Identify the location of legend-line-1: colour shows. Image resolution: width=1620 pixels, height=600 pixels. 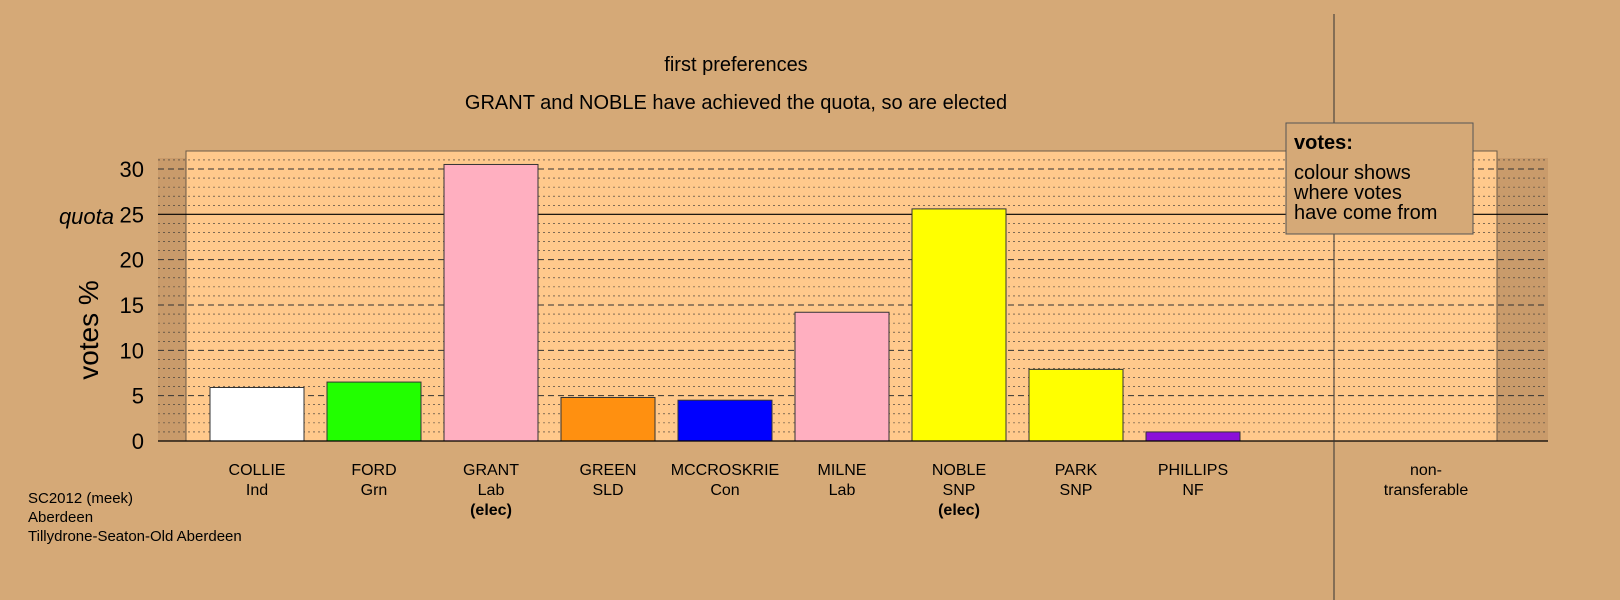
(1352, 173).